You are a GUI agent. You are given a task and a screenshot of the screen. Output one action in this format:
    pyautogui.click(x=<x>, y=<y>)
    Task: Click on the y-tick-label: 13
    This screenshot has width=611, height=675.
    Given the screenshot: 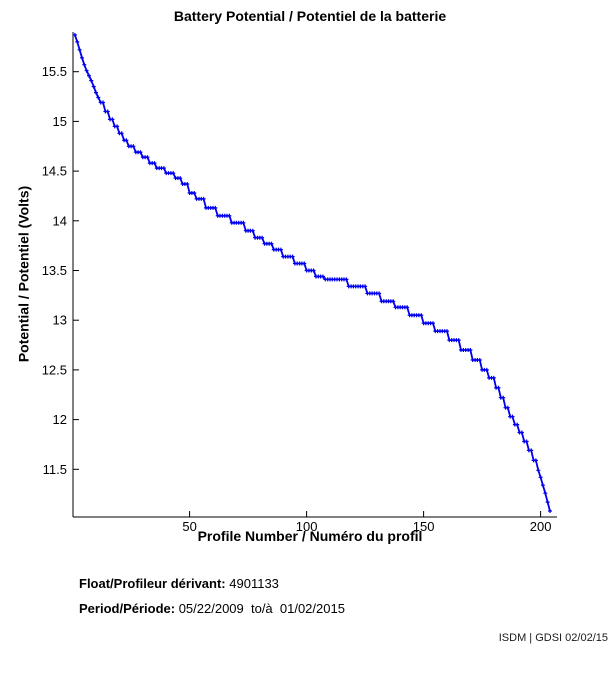 What is the action you would take?
    pyautogui.click(x=60, y=320)
    